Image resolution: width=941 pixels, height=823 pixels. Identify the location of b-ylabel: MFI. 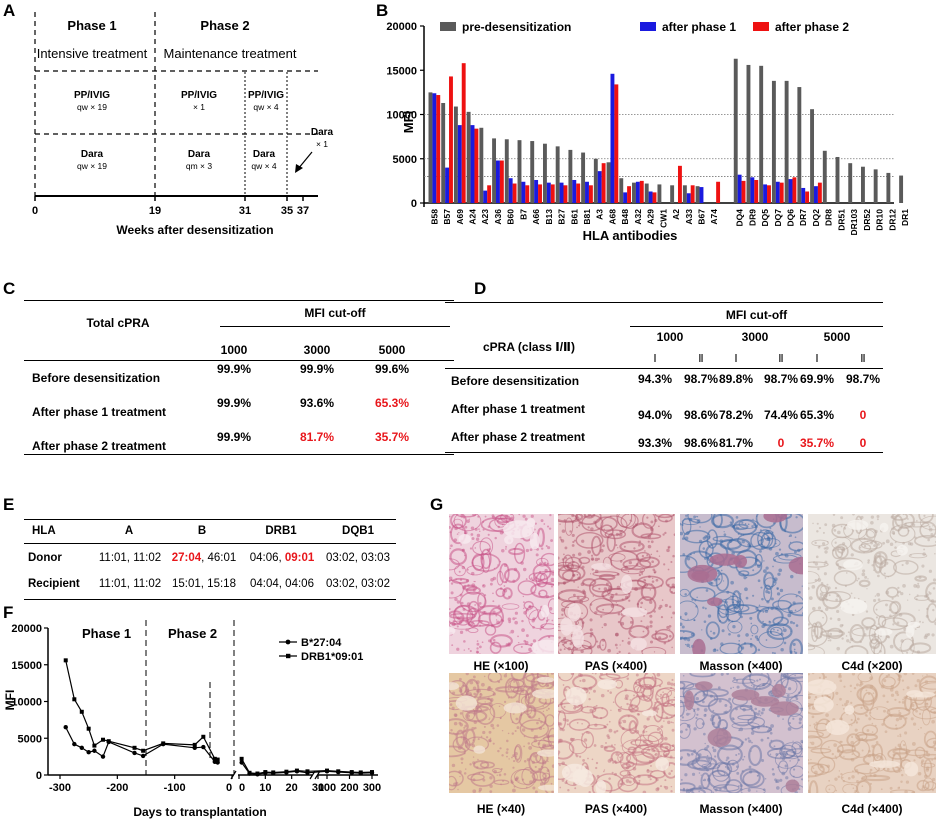
(408, 122).